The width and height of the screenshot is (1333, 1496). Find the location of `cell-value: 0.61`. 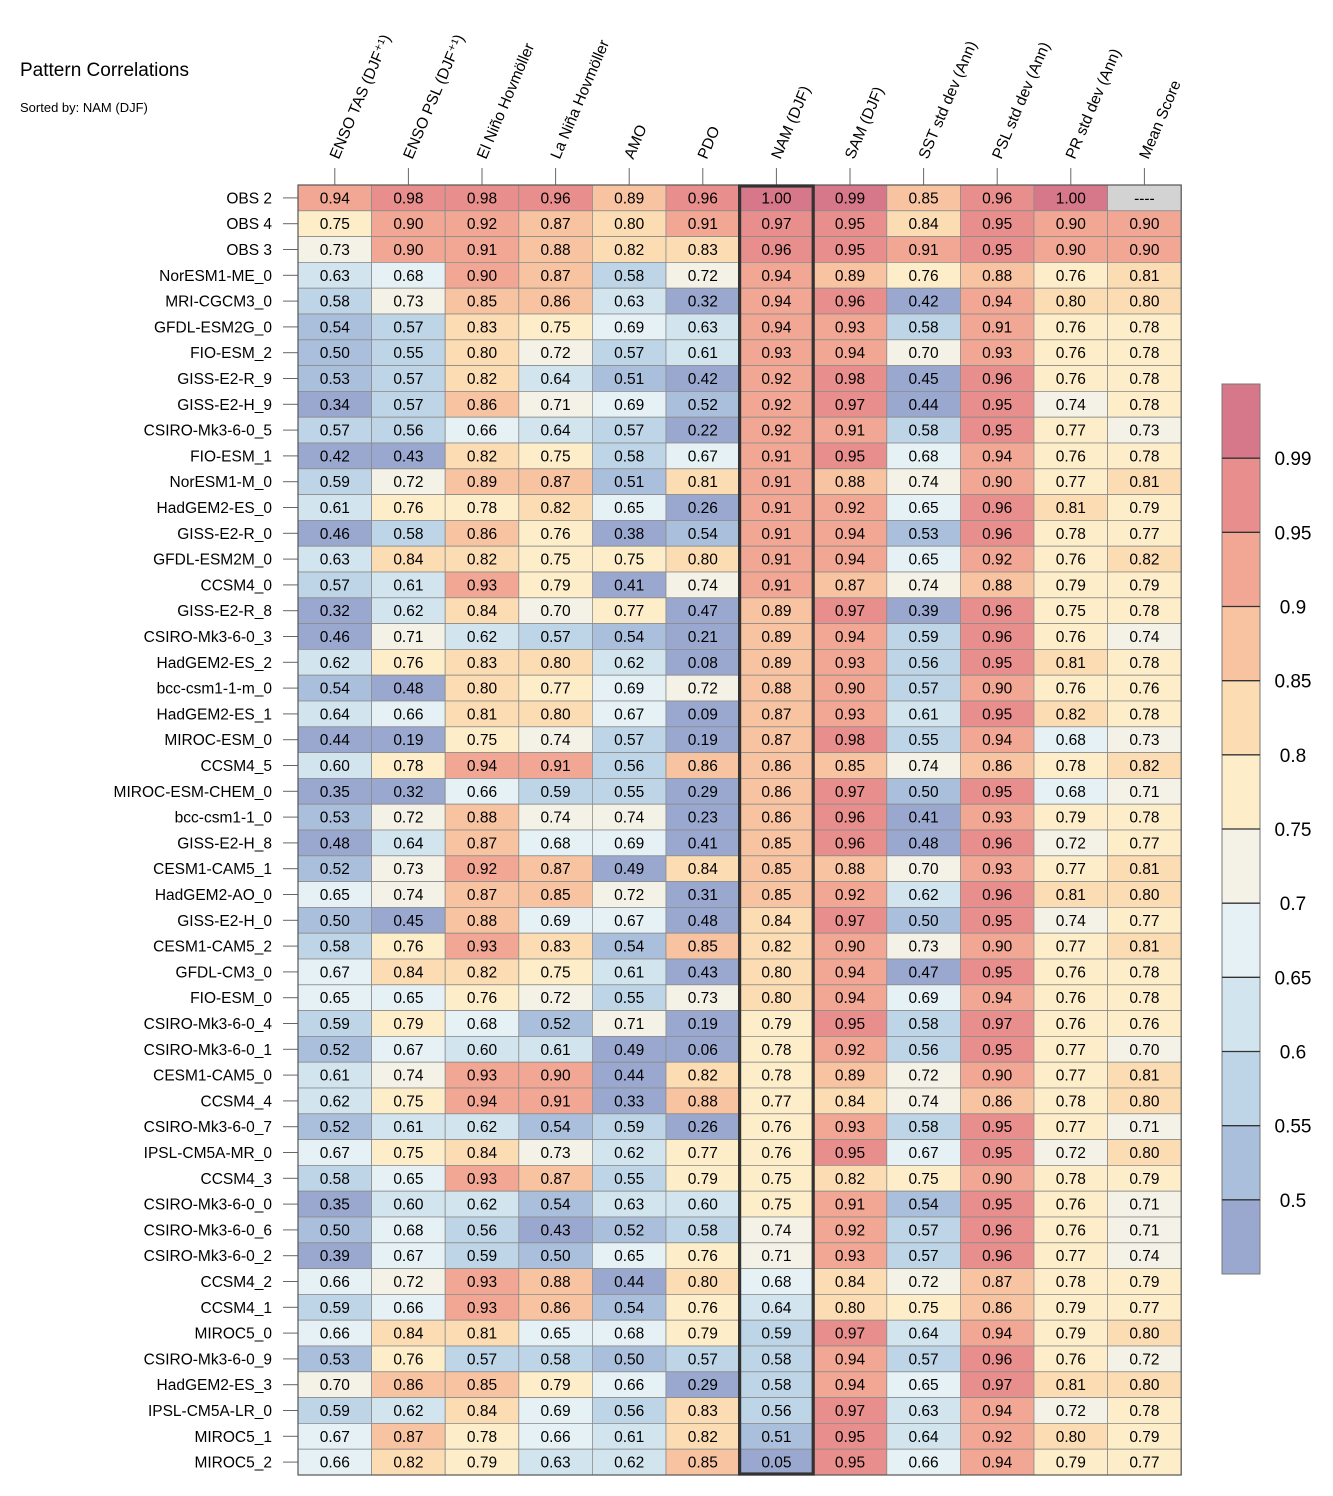

cell-value: 0.61 is located at coordinates (924, 714).